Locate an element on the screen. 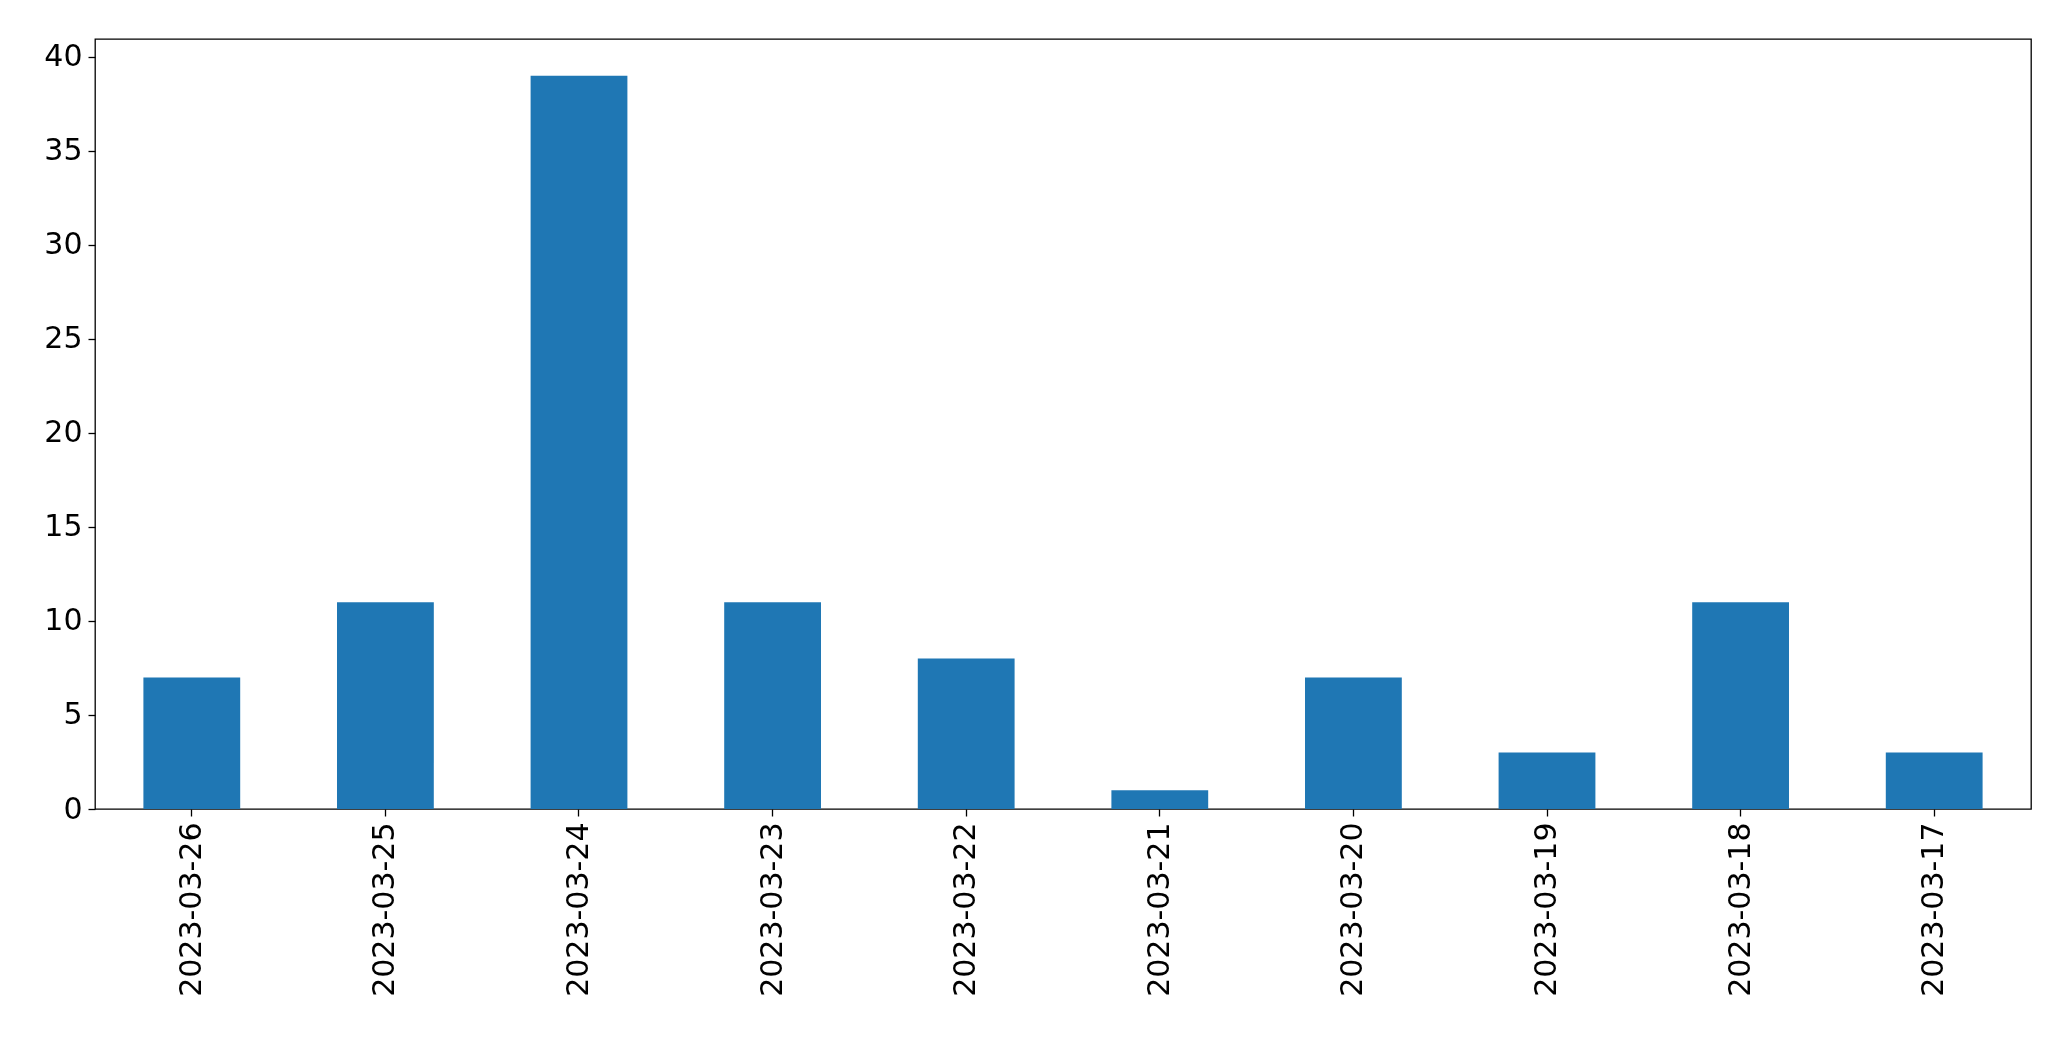 This screenshot has height=1061, width=2071. x-tick-label: 2023-03-26 is located at coordinates (190, 909).